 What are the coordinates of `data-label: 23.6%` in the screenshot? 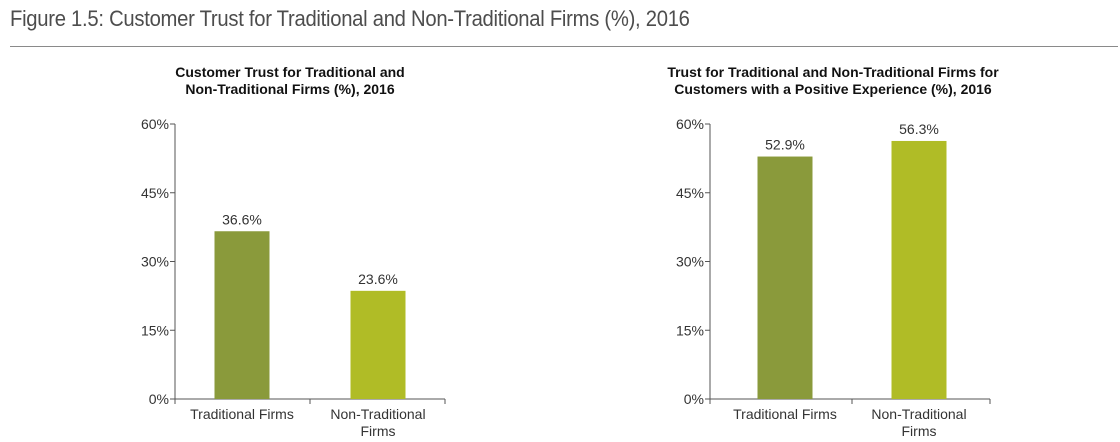 It's located at (378, 279).